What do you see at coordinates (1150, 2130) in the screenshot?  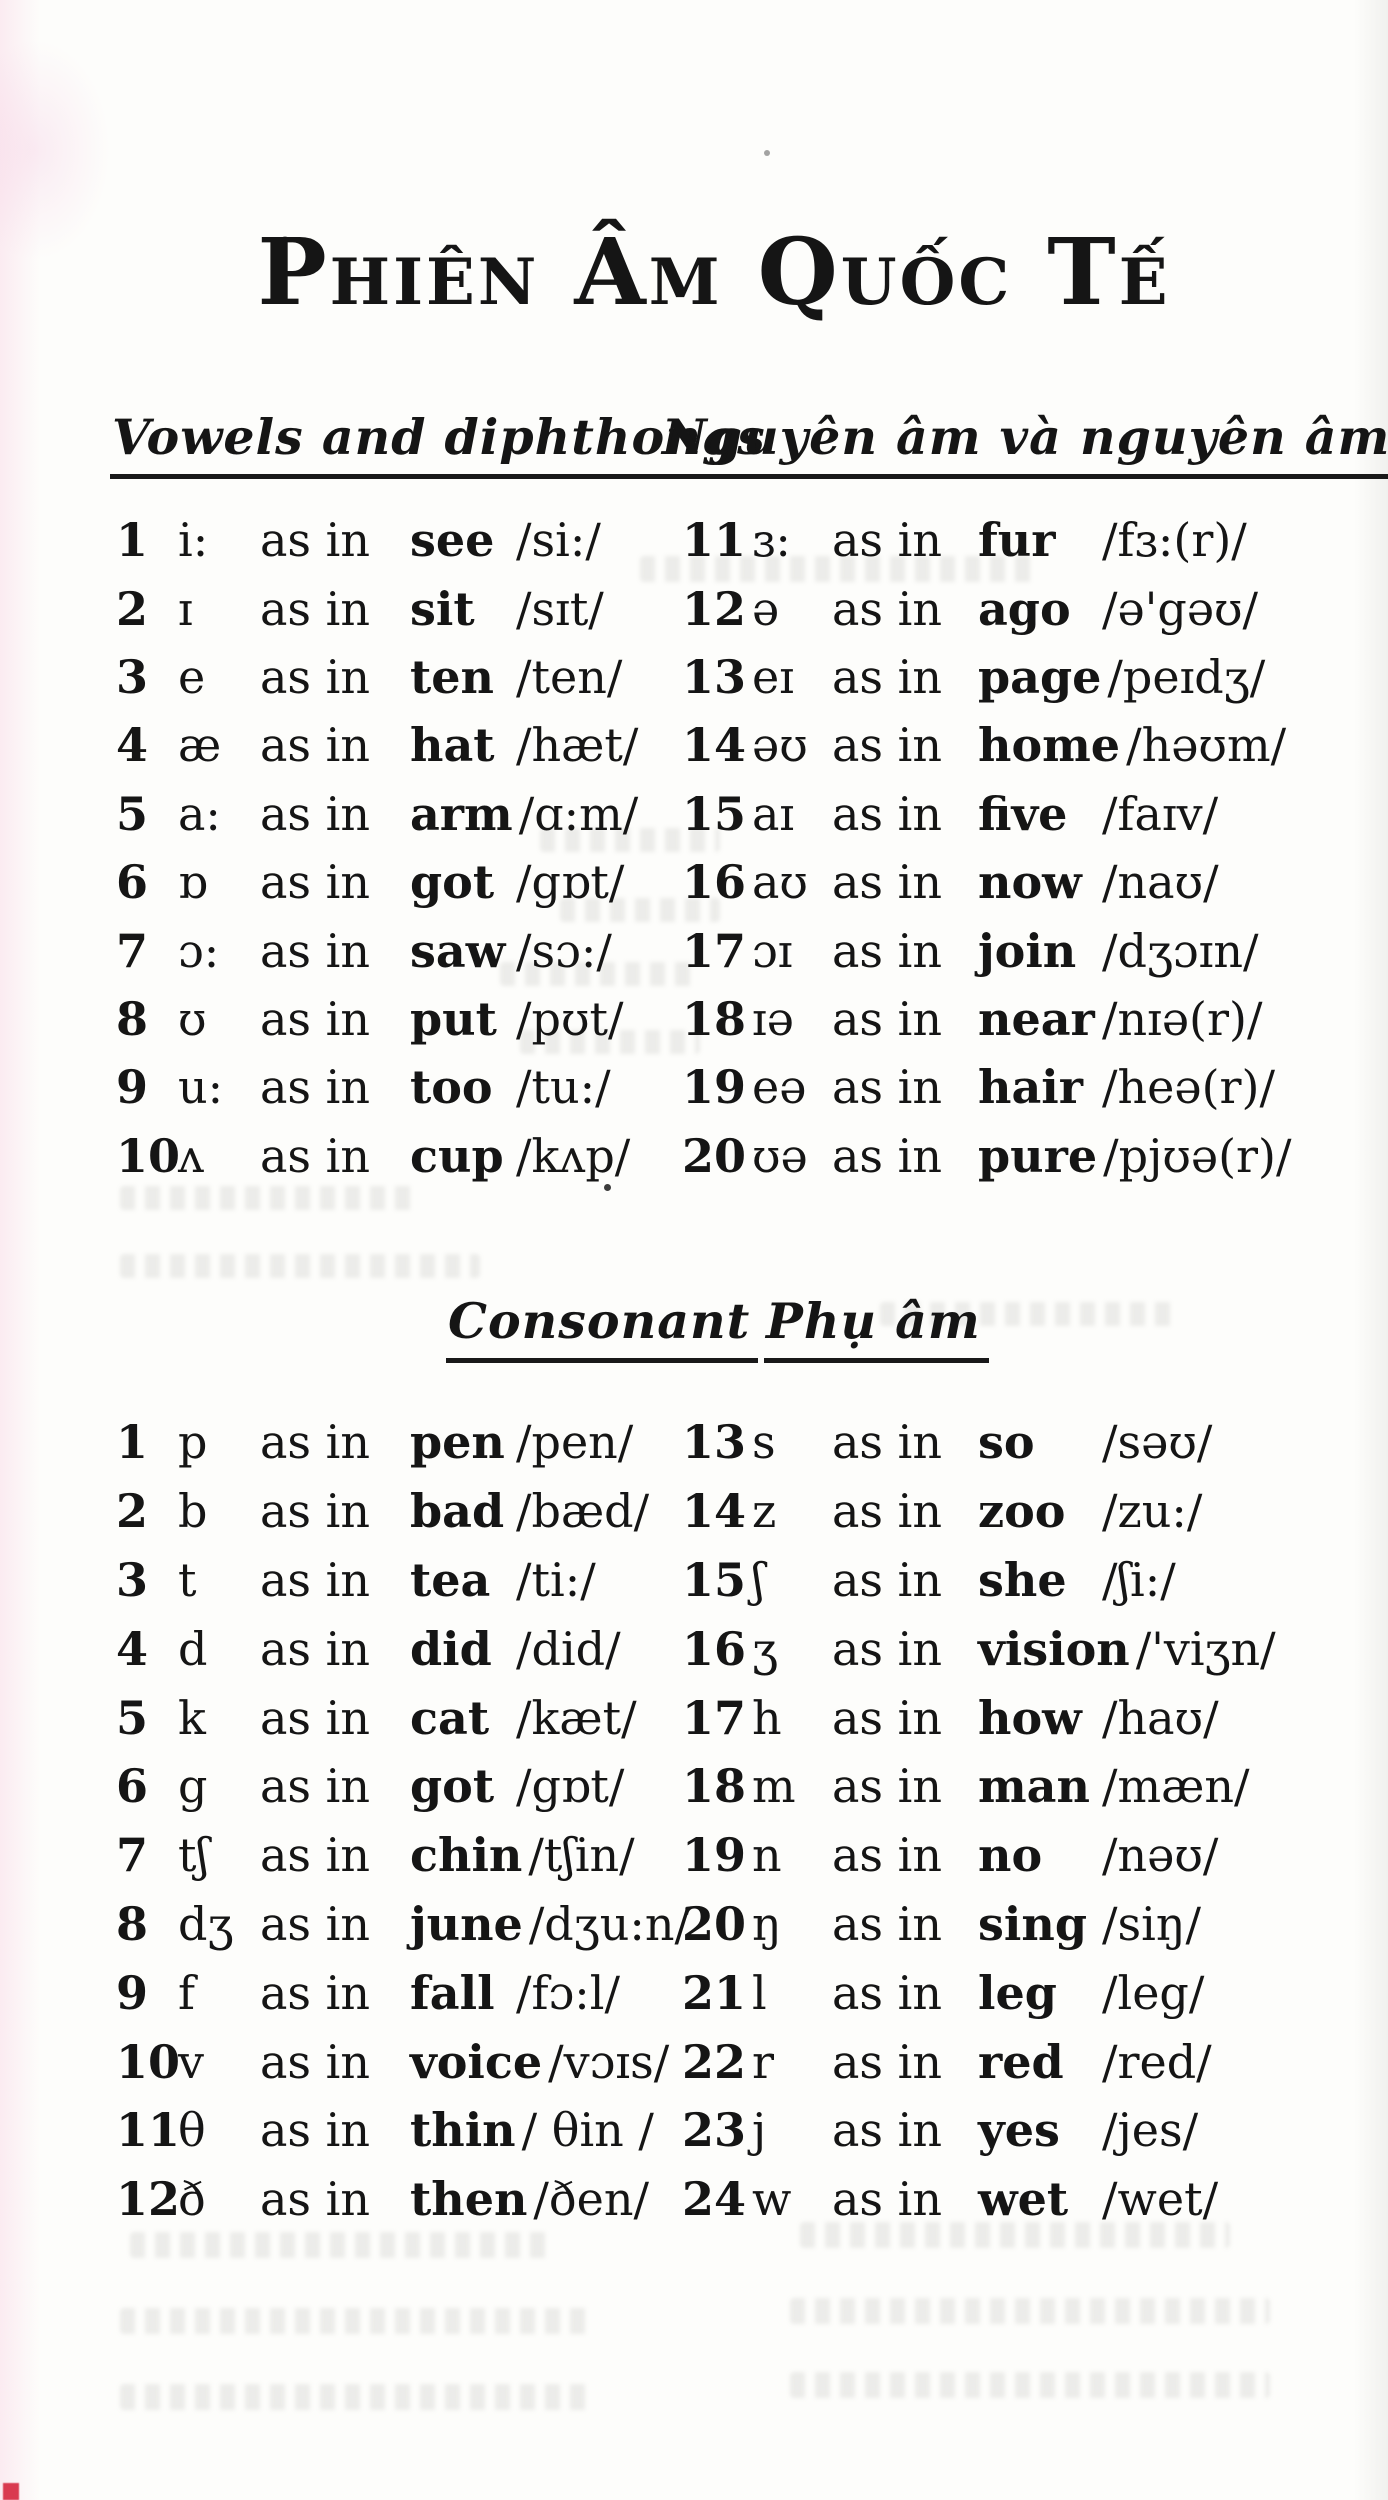 I see `phonetic-transcription: /jes/` at bounding box center [1150, 2130].